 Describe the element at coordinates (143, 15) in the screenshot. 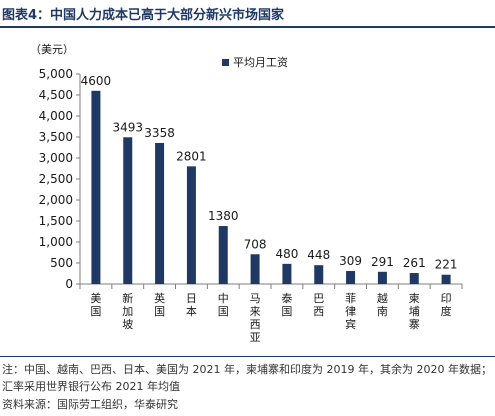

I see `chart-title: 图表4：中国人力成本已高于大部分新兴市场国家` at that location.